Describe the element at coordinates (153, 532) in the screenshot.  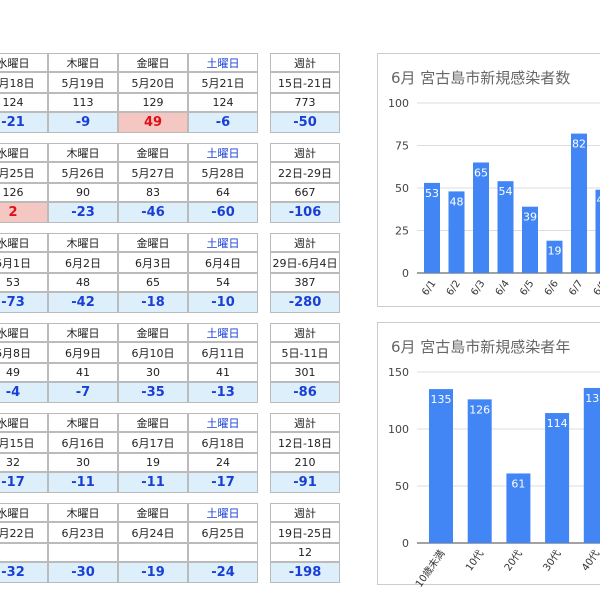
I see `date-cell: 6月24日` at that location.